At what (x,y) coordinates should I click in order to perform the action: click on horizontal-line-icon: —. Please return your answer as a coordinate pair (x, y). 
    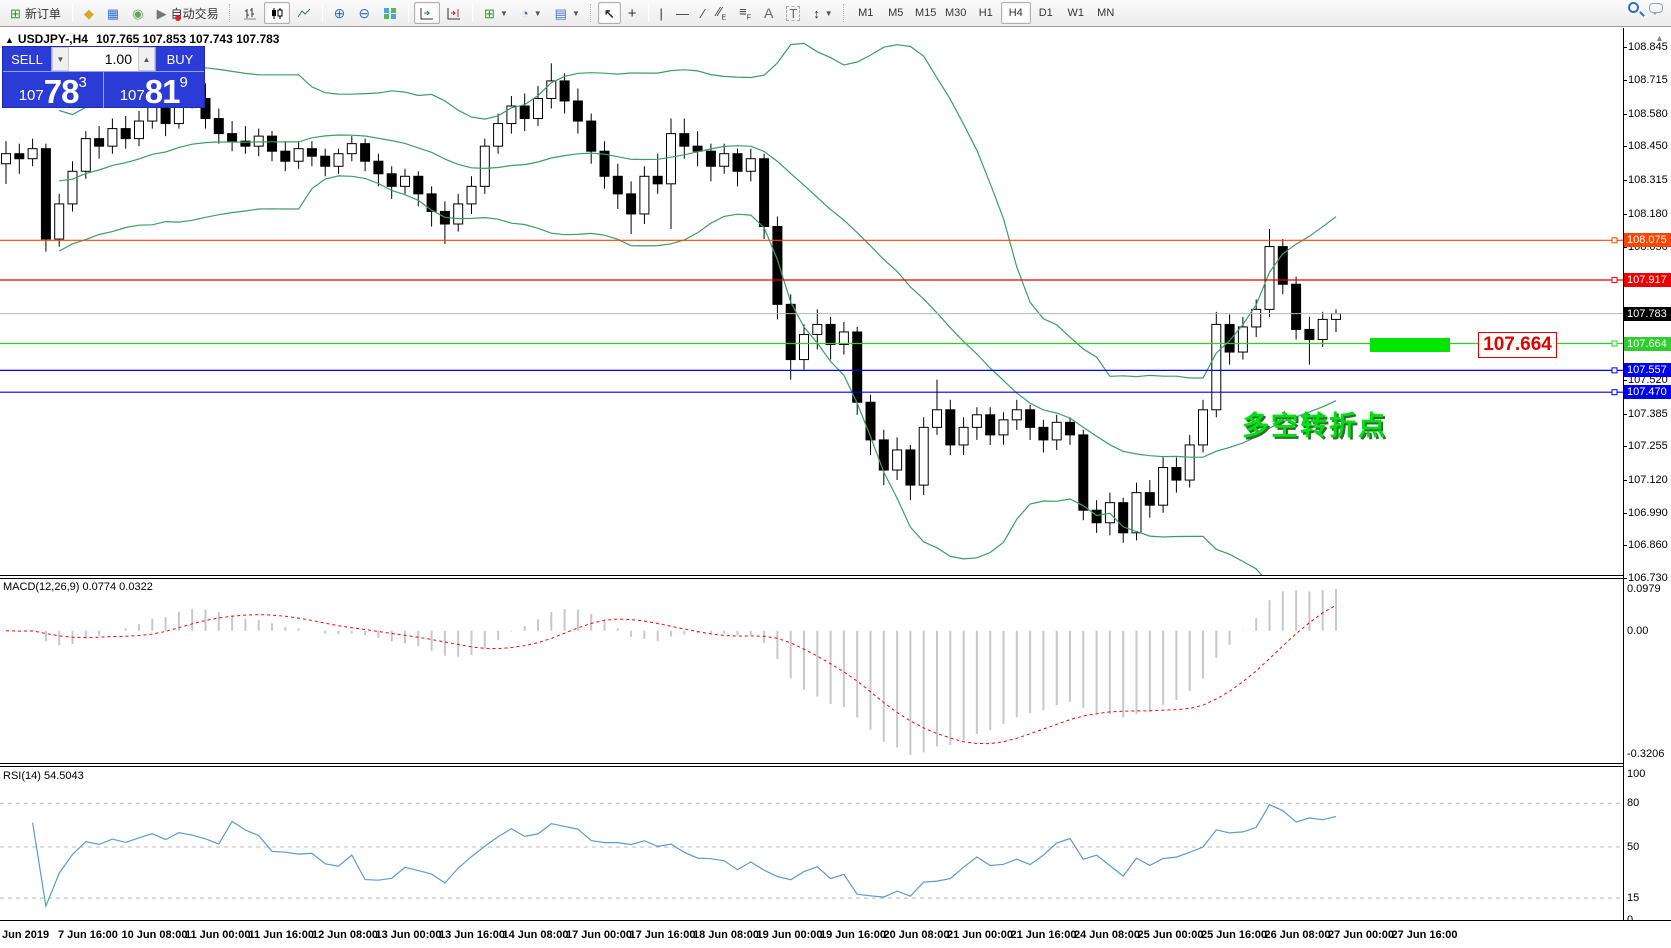
    Looking at the image, I should click on (682, 13).